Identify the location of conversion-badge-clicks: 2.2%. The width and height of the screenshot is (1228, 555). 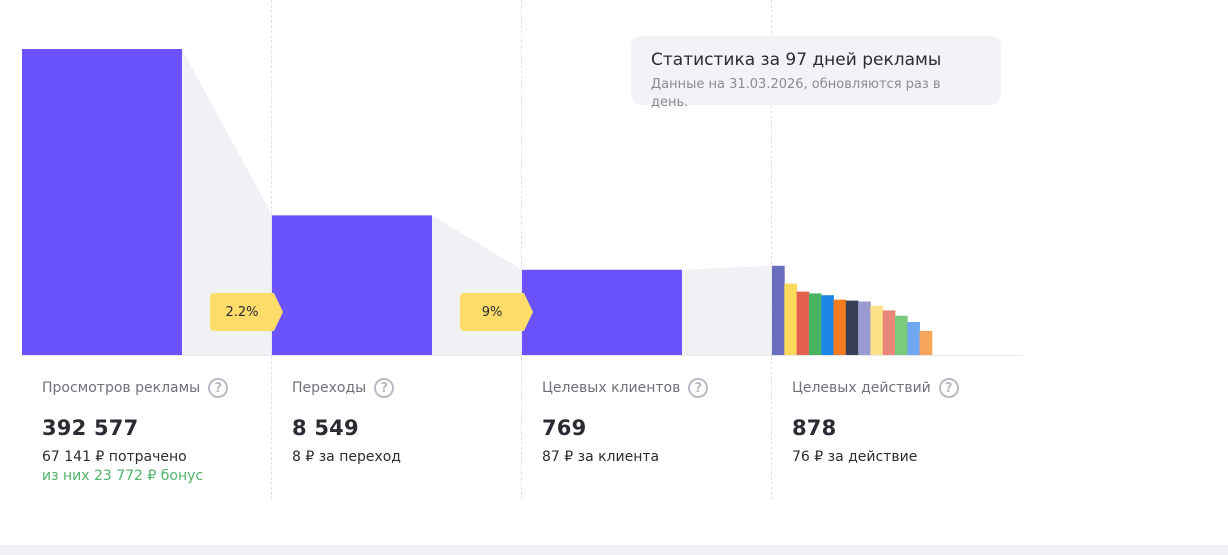
(246, 312).